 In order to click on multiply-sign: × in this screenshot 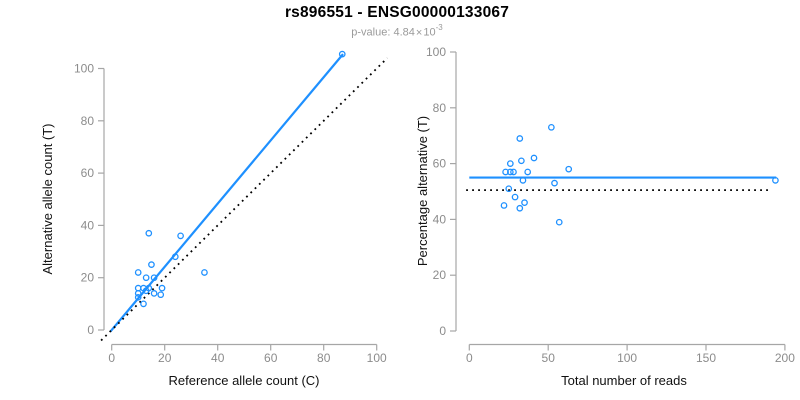, I will do `click(419, 32)`.